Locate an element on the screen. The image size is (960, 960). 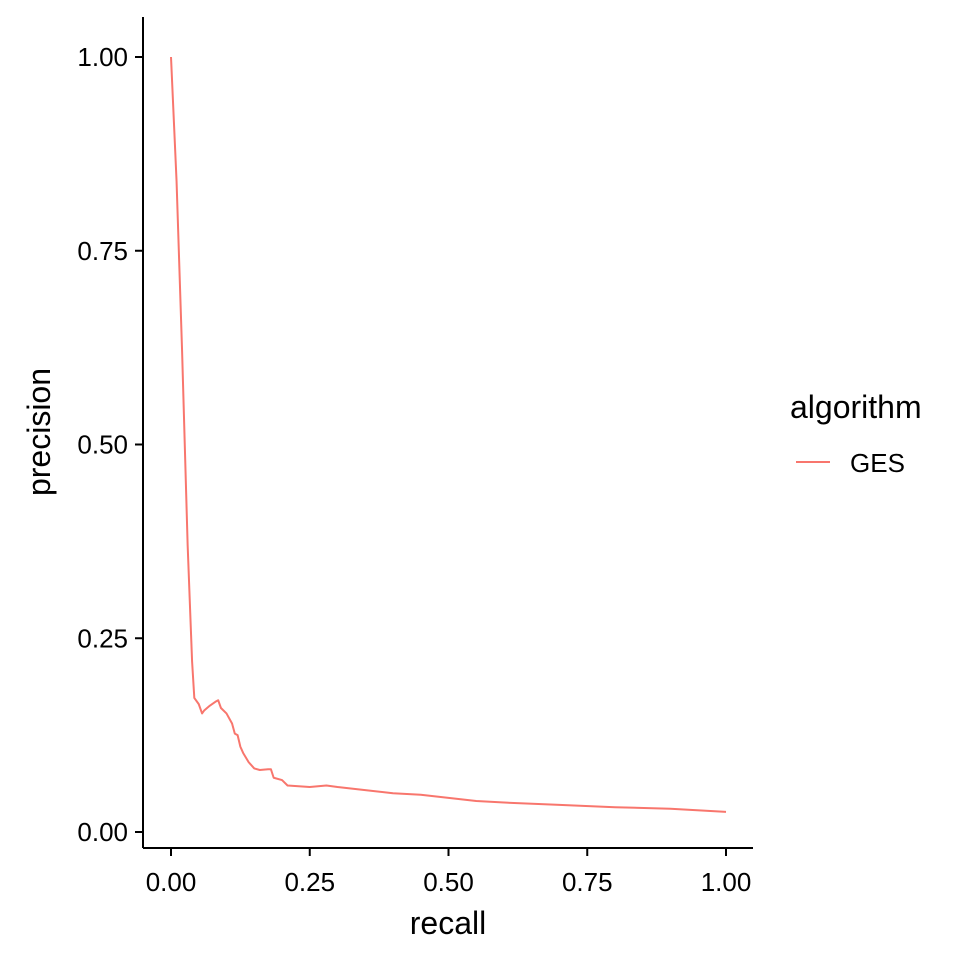
x-tick-label: 1.00 is located at coordinates (726, 882).